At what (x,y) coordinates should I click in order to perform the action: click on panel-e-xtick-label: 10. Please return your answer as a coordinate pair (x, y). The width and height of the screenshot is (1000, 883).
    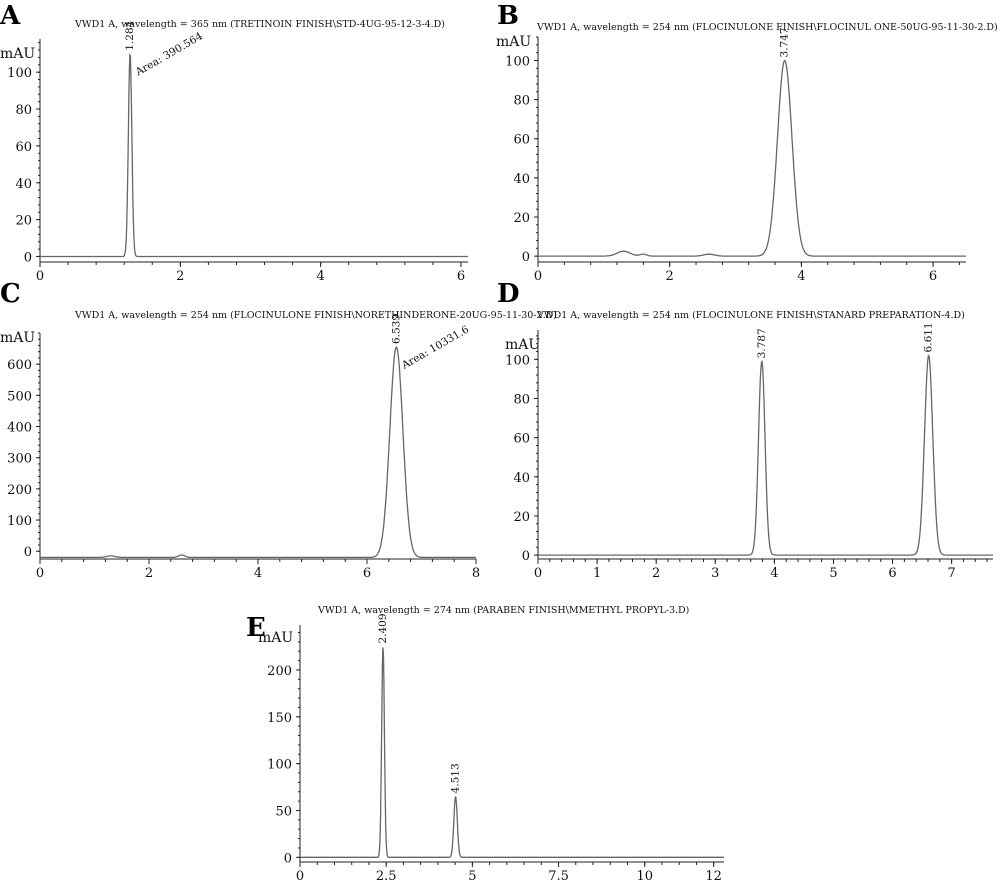
    Looking at the image, I should click on (644, 876).